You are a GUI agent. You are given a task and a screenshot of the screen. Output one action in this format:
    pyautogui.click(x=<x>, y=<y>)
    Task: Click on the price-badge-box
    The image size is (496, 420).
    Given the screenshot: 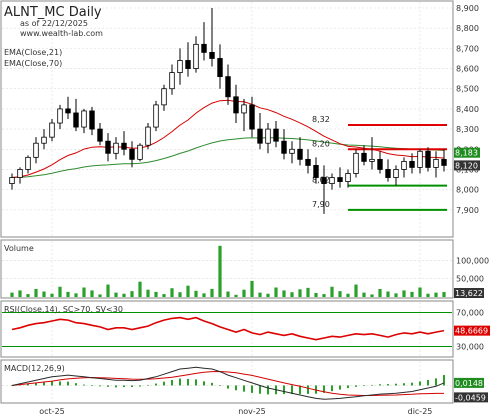 What is the action you would take?
    pyautogui.click(x=467, y=152)
    